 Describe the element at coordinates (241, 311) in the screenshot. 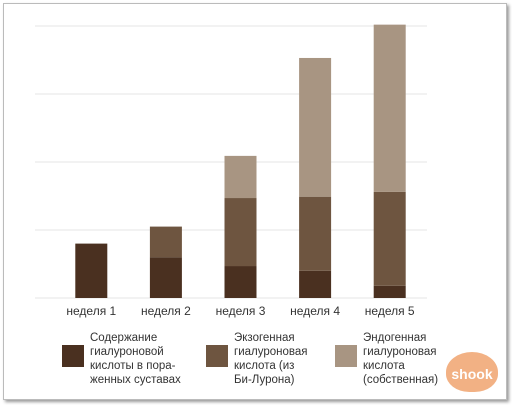

I see `x-tick-label: неделя 3` at that location.